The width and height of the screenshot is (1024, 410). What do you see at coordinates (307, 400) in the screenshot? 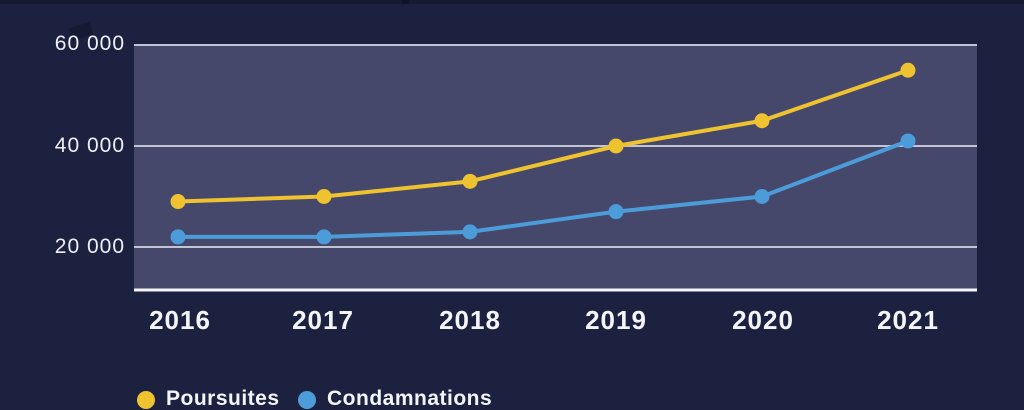
I see `legend-dot-condamnations-icon` at bounding box center [307, 400].